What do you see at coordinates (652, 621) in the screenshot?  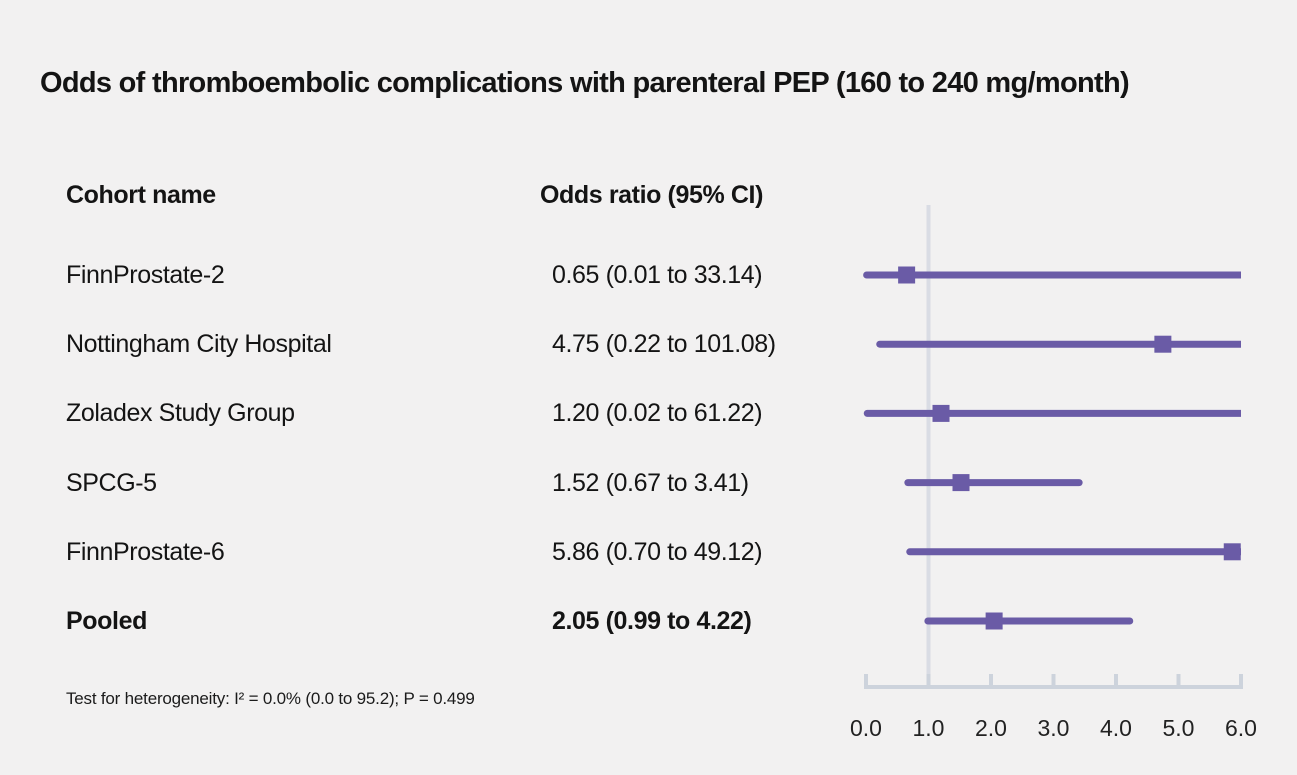 I see `odds-ratio-value: 2.05 (0.99 to 4.22)` at bounding box center [652, 621].